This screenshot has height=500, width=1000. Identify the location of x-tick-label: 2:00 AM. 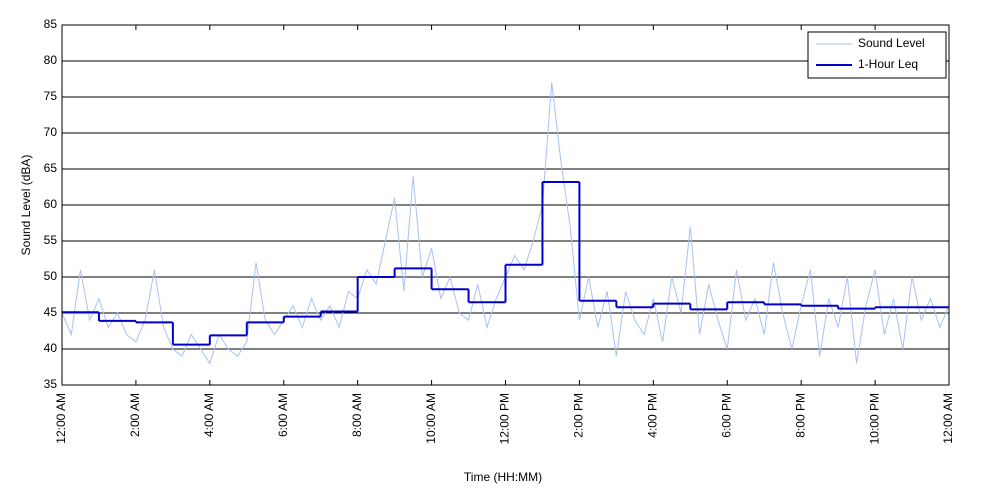
(135, 415).